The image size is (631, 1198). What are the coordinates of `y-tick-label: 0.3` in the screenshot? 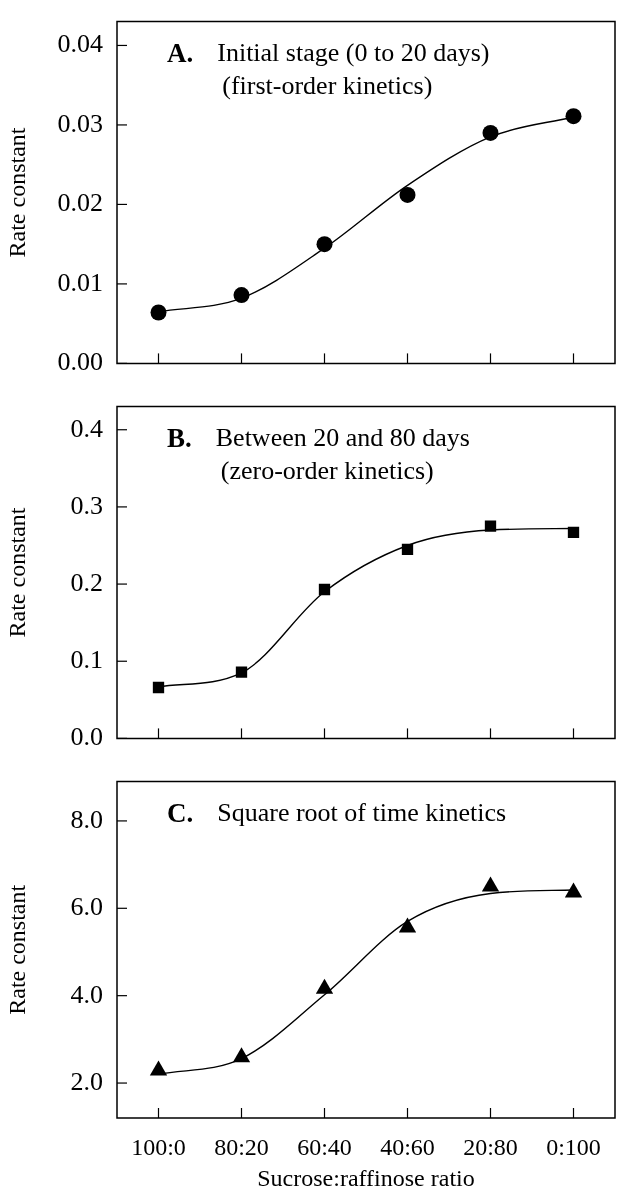 It's located at (86, 505).